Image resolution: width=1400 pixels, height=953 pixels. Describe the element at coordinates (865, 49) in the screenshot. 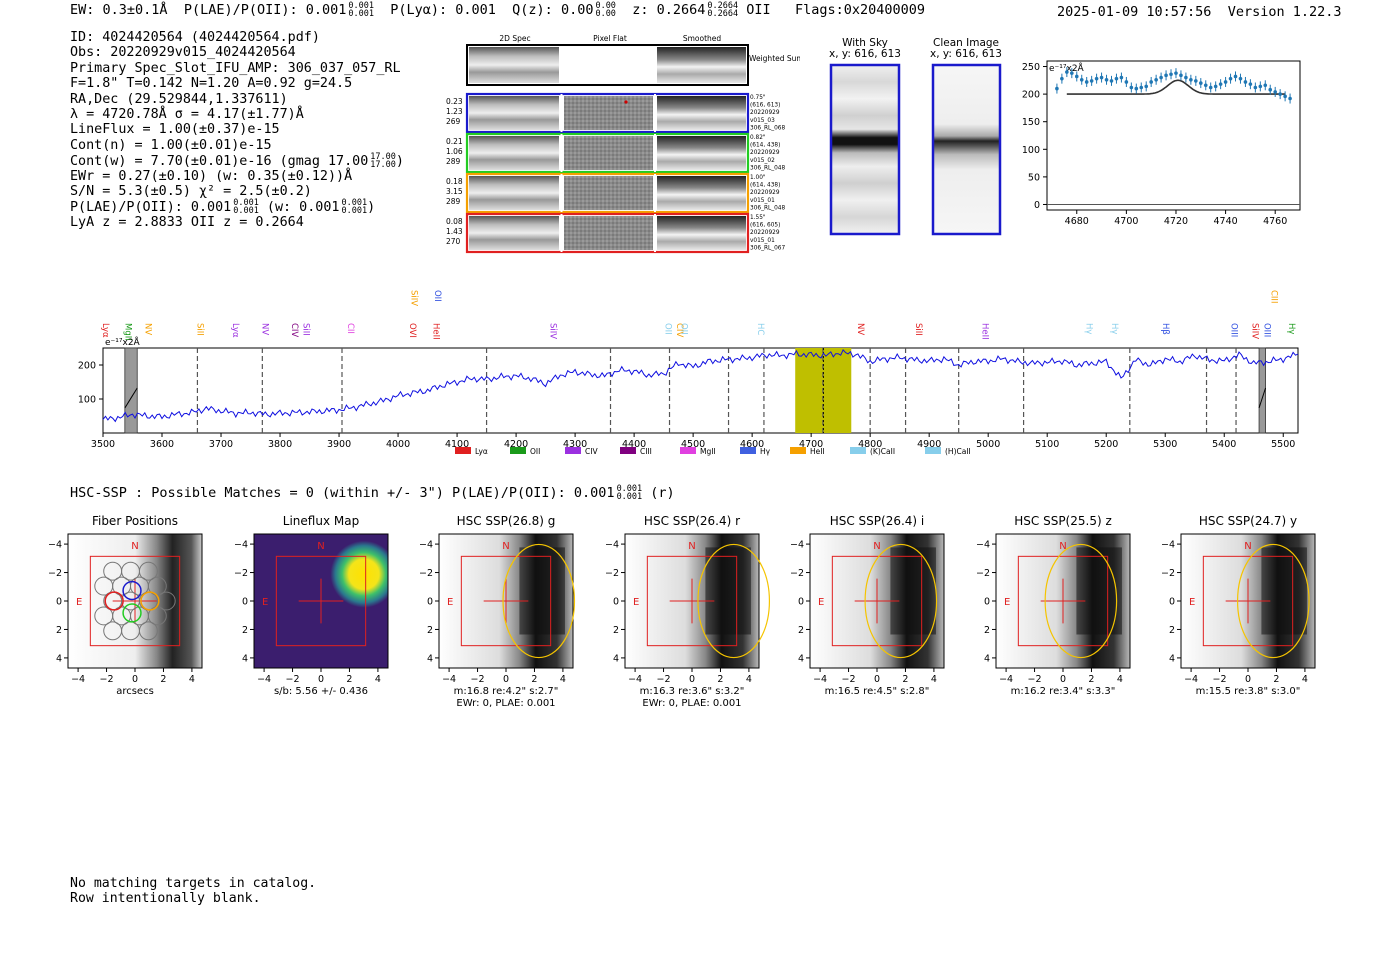

I see `with-sky-panel: With Sky x, y: 616, 613` at that location.